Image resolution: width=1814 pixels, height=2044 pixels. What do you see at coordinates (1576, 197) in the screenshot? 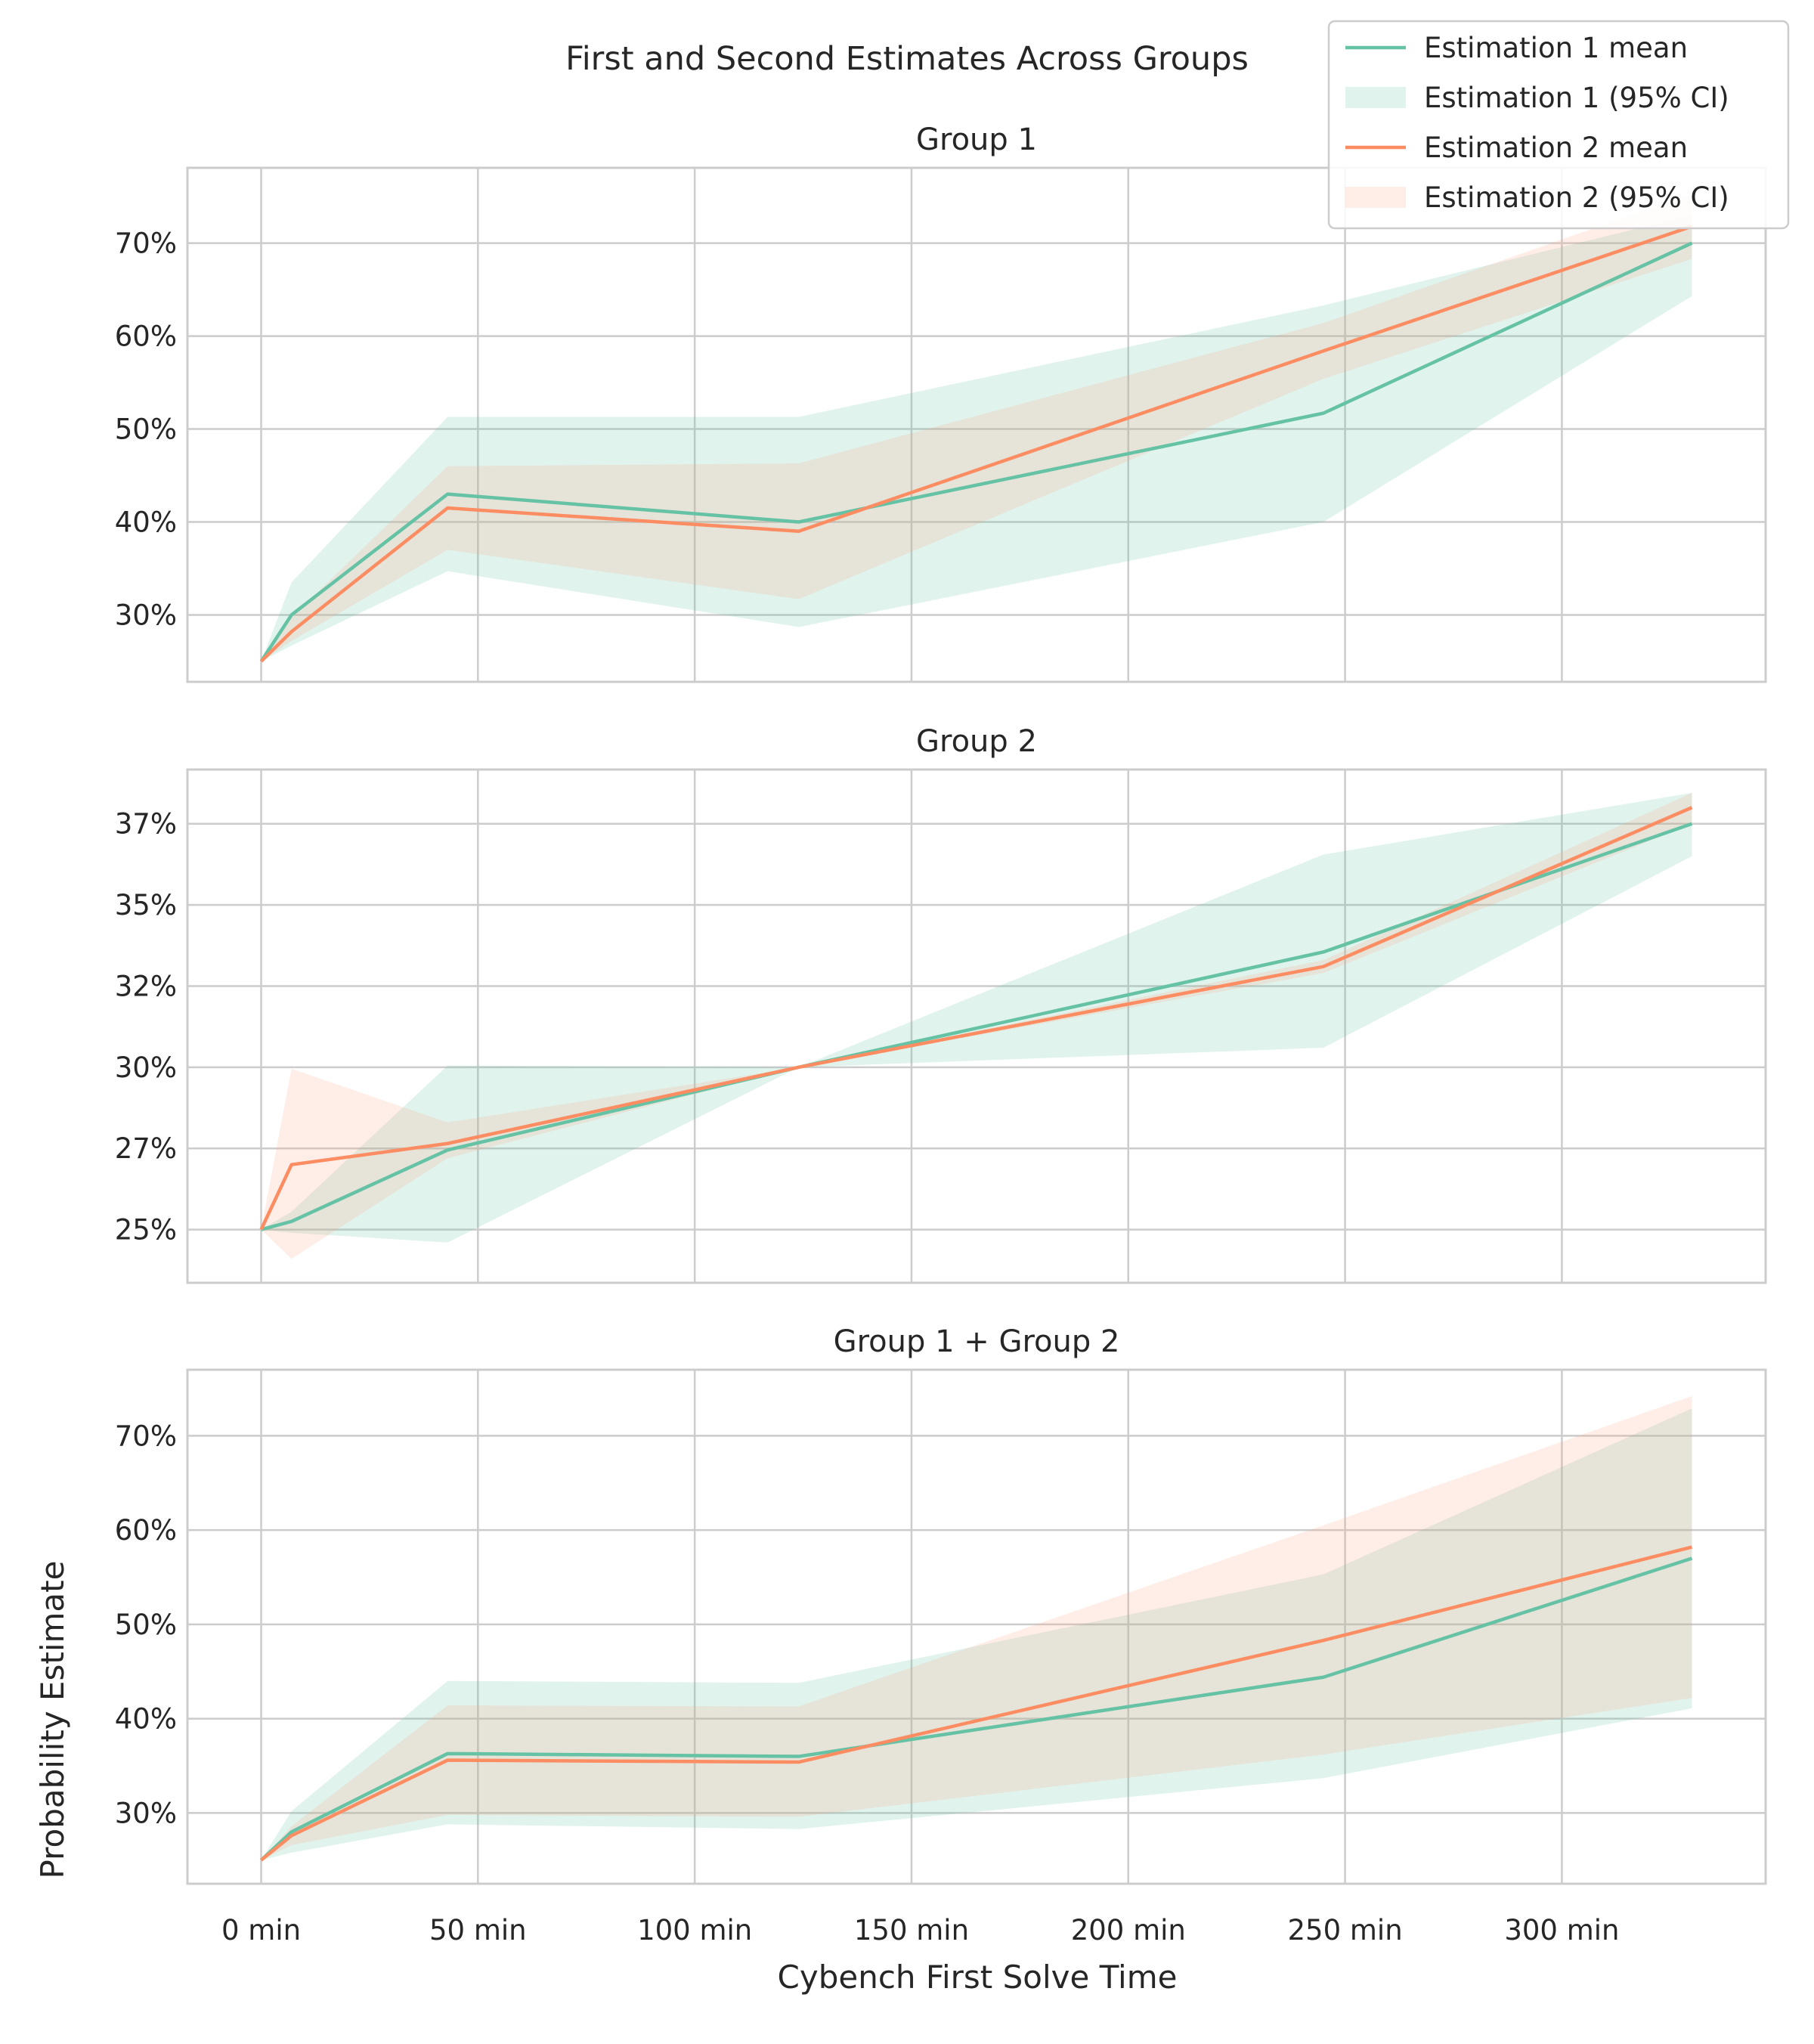
I see `legend-entry-label: Estimation 2 (95% CI)` at bounding box center [1576, 197].